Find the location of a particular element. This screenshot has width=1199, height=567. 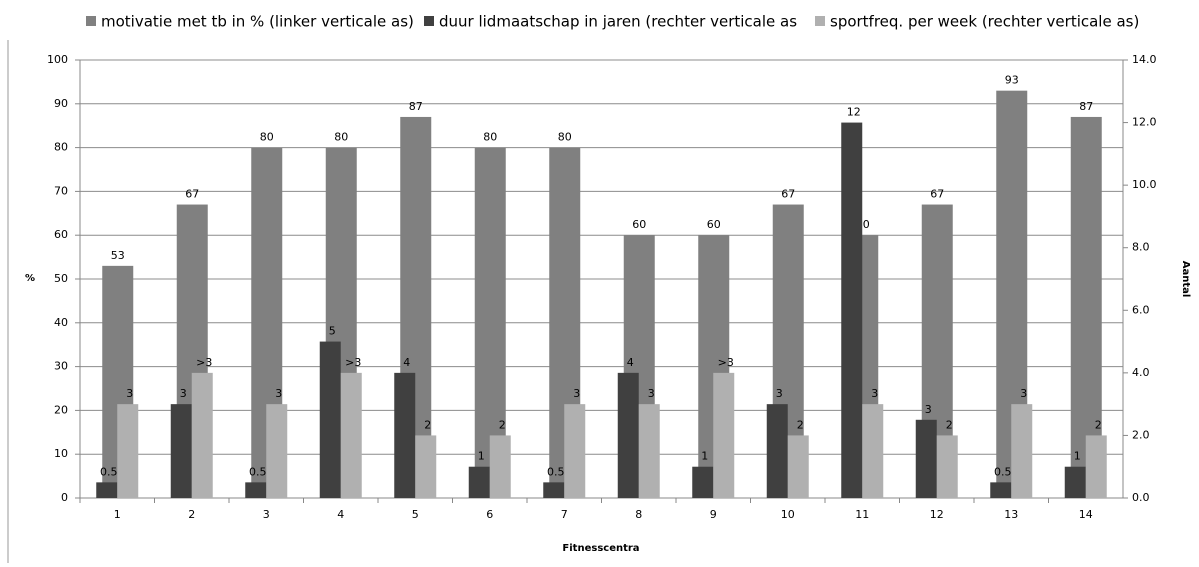

x-tick-label: 14 is located at coordinates (1086, 514).